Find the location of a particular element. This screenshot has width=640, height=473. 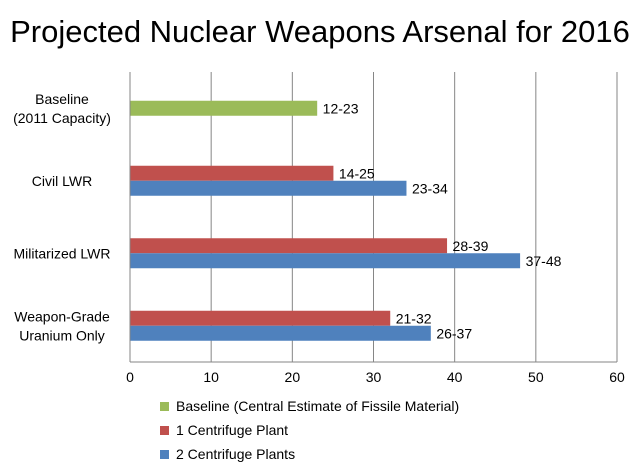

x-tick-label: 50 is located at coordinates (536, 377).